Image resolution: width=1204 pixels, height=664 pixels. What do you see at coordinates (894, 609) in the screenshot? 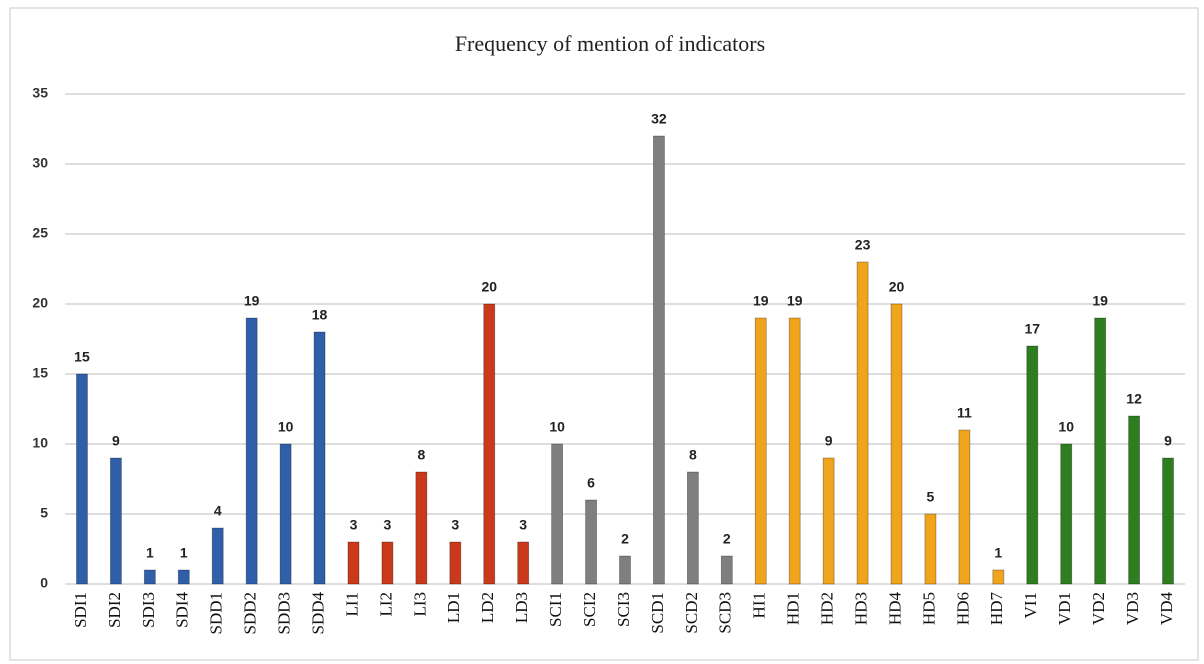
I see `x-tick-label: HD4` at bounding box center [894, 609].